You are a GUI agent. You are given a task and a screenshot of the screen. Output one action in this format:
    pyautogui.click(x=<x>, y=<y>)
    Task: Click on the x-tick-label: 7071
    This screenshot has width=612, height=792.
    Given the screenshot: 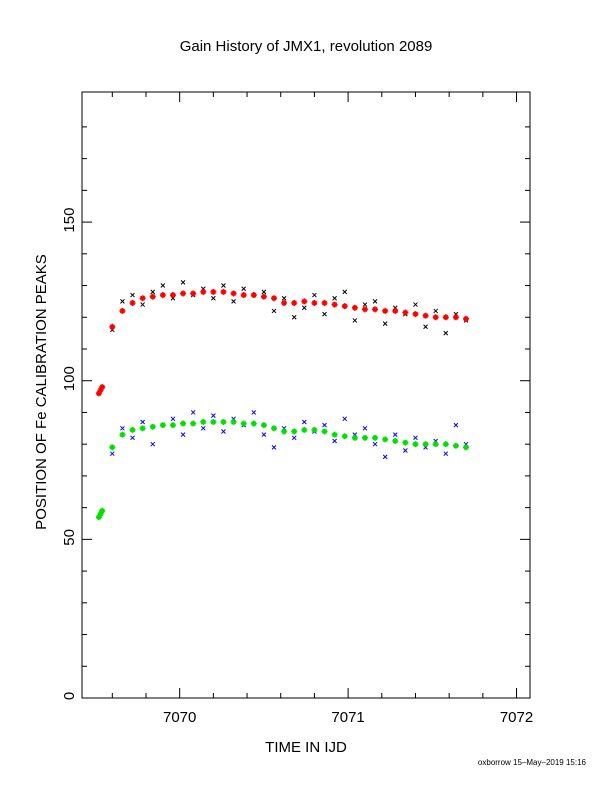 What is the action you would take?
    pyautogui.click(x=347, y=717)
    